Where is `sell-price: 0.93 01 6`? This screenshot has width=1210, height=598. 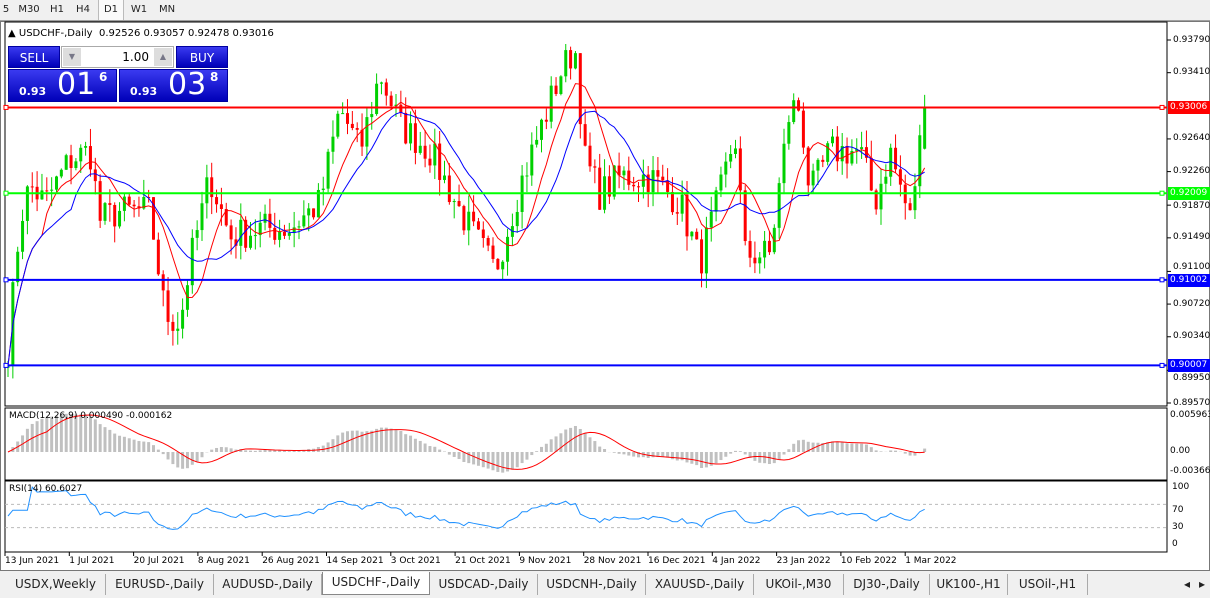
sell-price: 0.93 01 6 is located at coordinates (62, 84).